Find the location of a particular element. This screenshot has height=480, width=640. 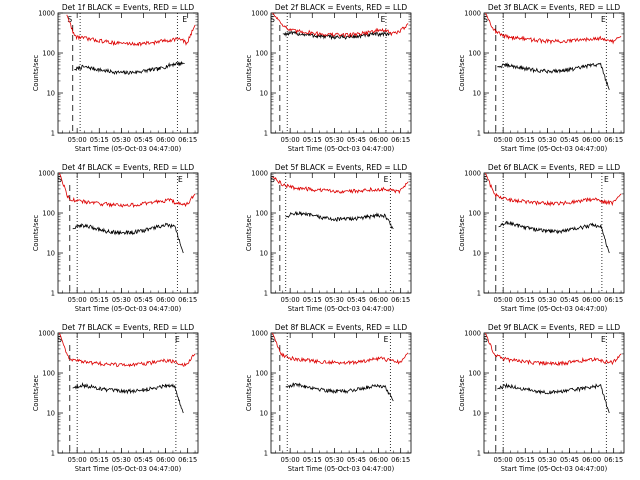

plot-title: Det 5f BLACK = Events, RED = LLD is located at coordinates (341, 167).